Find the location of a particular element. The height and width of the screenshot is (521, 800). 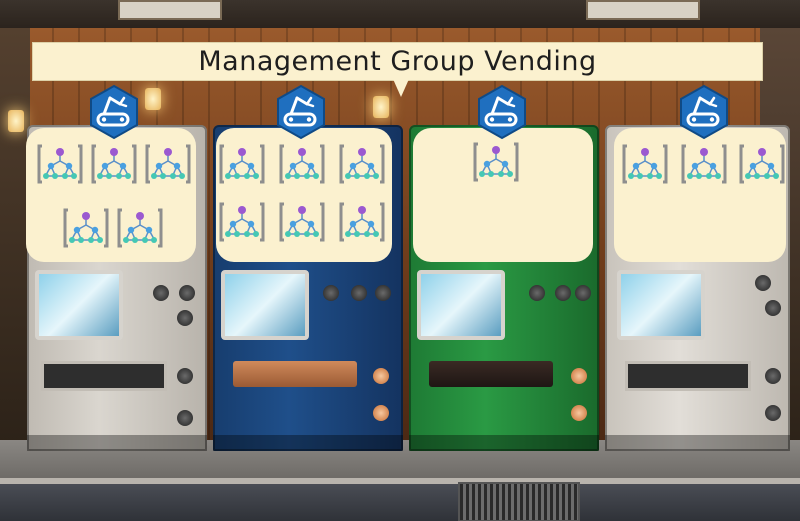

wall-lamp-center is located at coordinates (381, 107).